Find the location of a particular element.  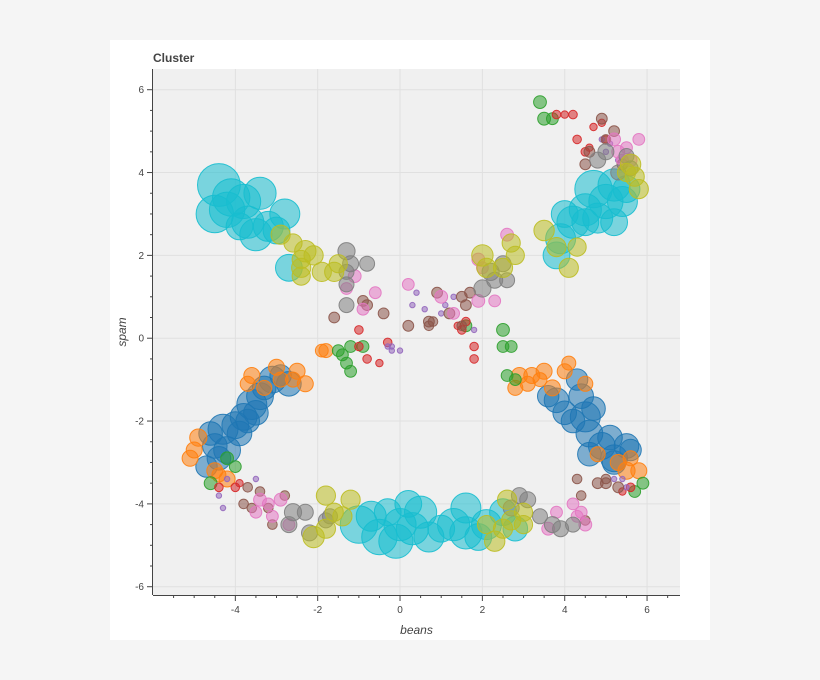

y-axis-label: spam is located at coordinates (122, 331).